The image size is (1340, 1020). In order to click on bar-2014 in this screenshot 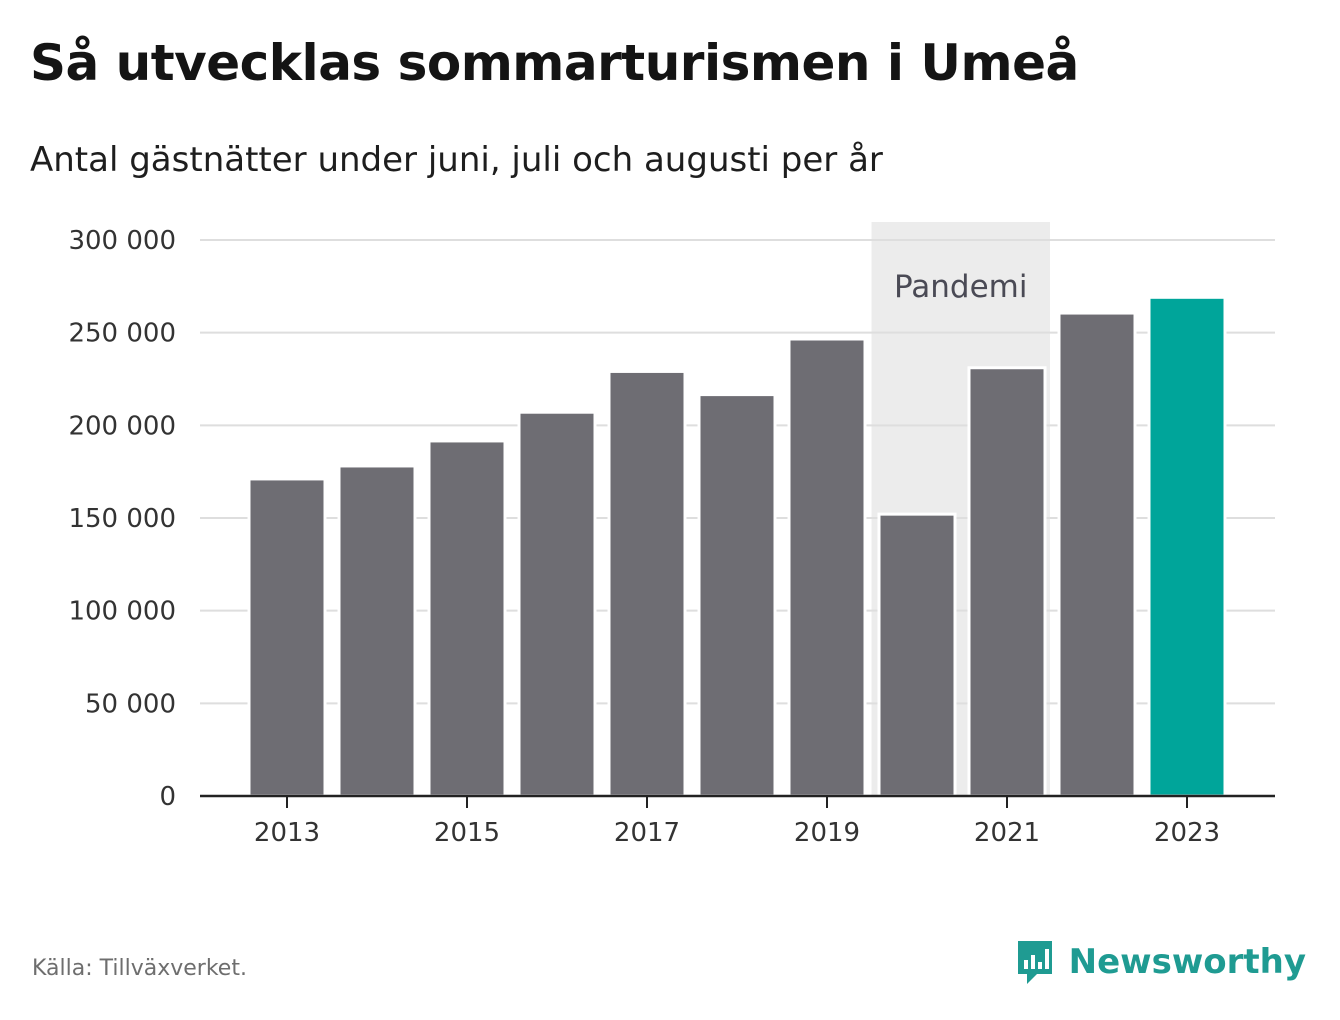, I will do `click(377, 631)`.